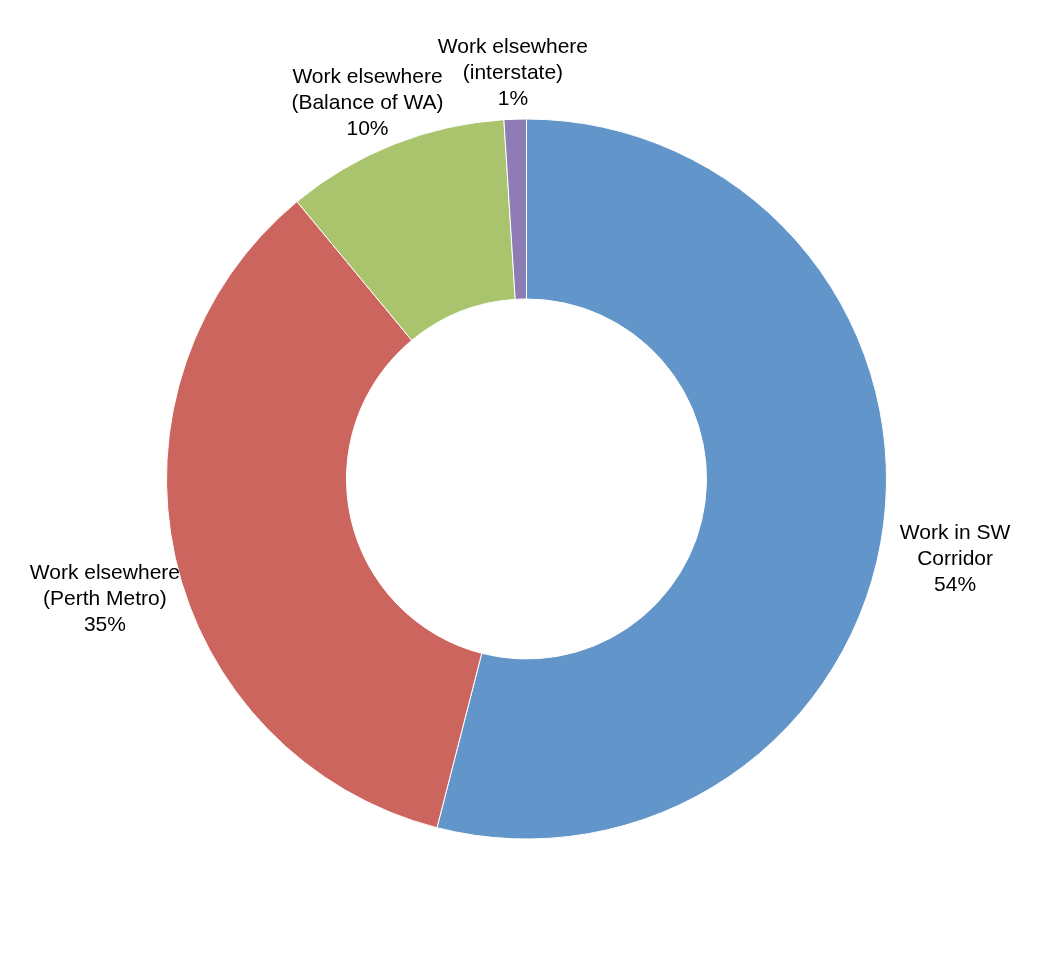 The image size is (1053, 958). What do you see at coordinates (513, 98) in the screenshot?
I see `data-label: 1%` at bounding box center [513, 98].